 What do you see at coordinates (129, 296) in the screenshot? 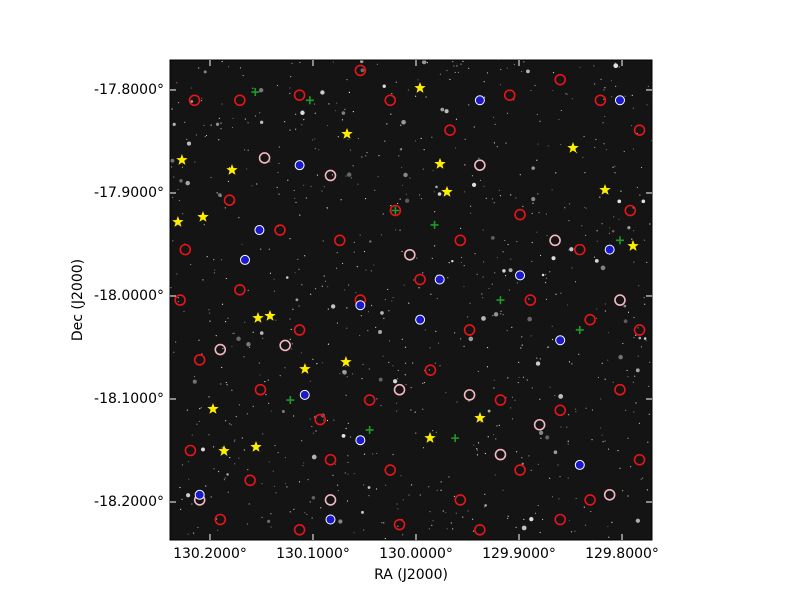
I see `y-tick-label: -18.0000°` at bounding box center [129, 296].